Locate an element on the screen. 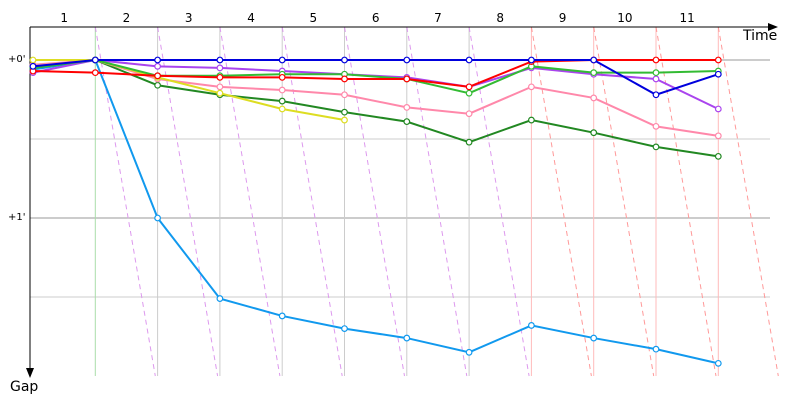  lap-label: 5 is located at coordinates (314, 18).